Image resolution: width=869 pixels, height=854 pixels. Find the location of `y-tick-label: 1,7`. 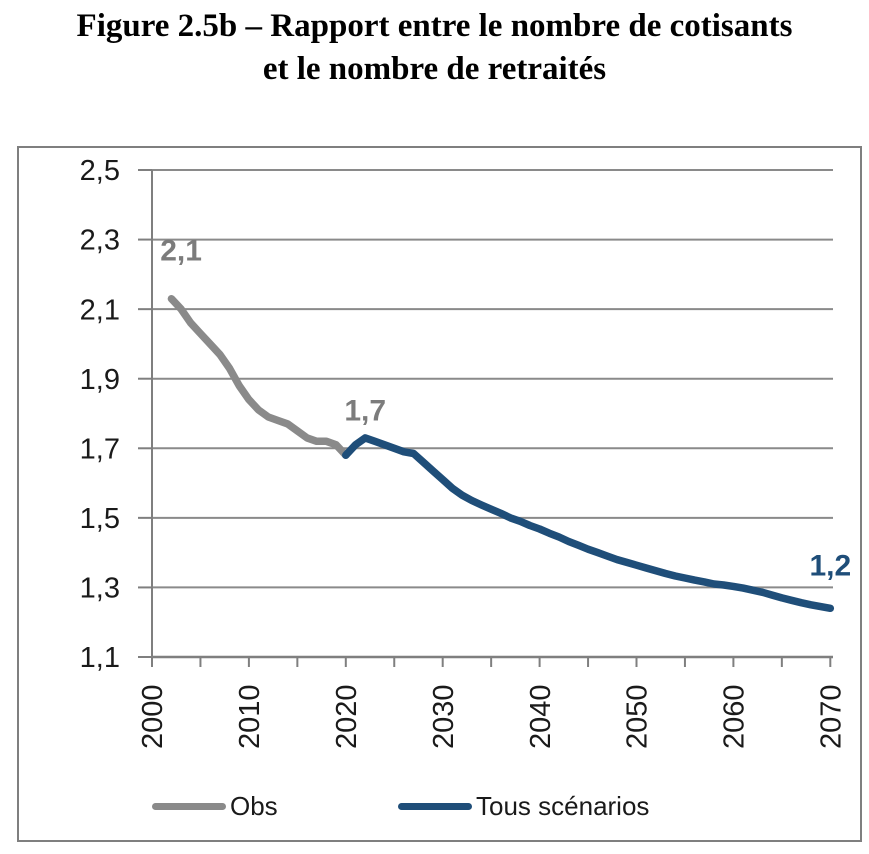

y-tick-label: 1,7 is located at coordinates (100, 449).